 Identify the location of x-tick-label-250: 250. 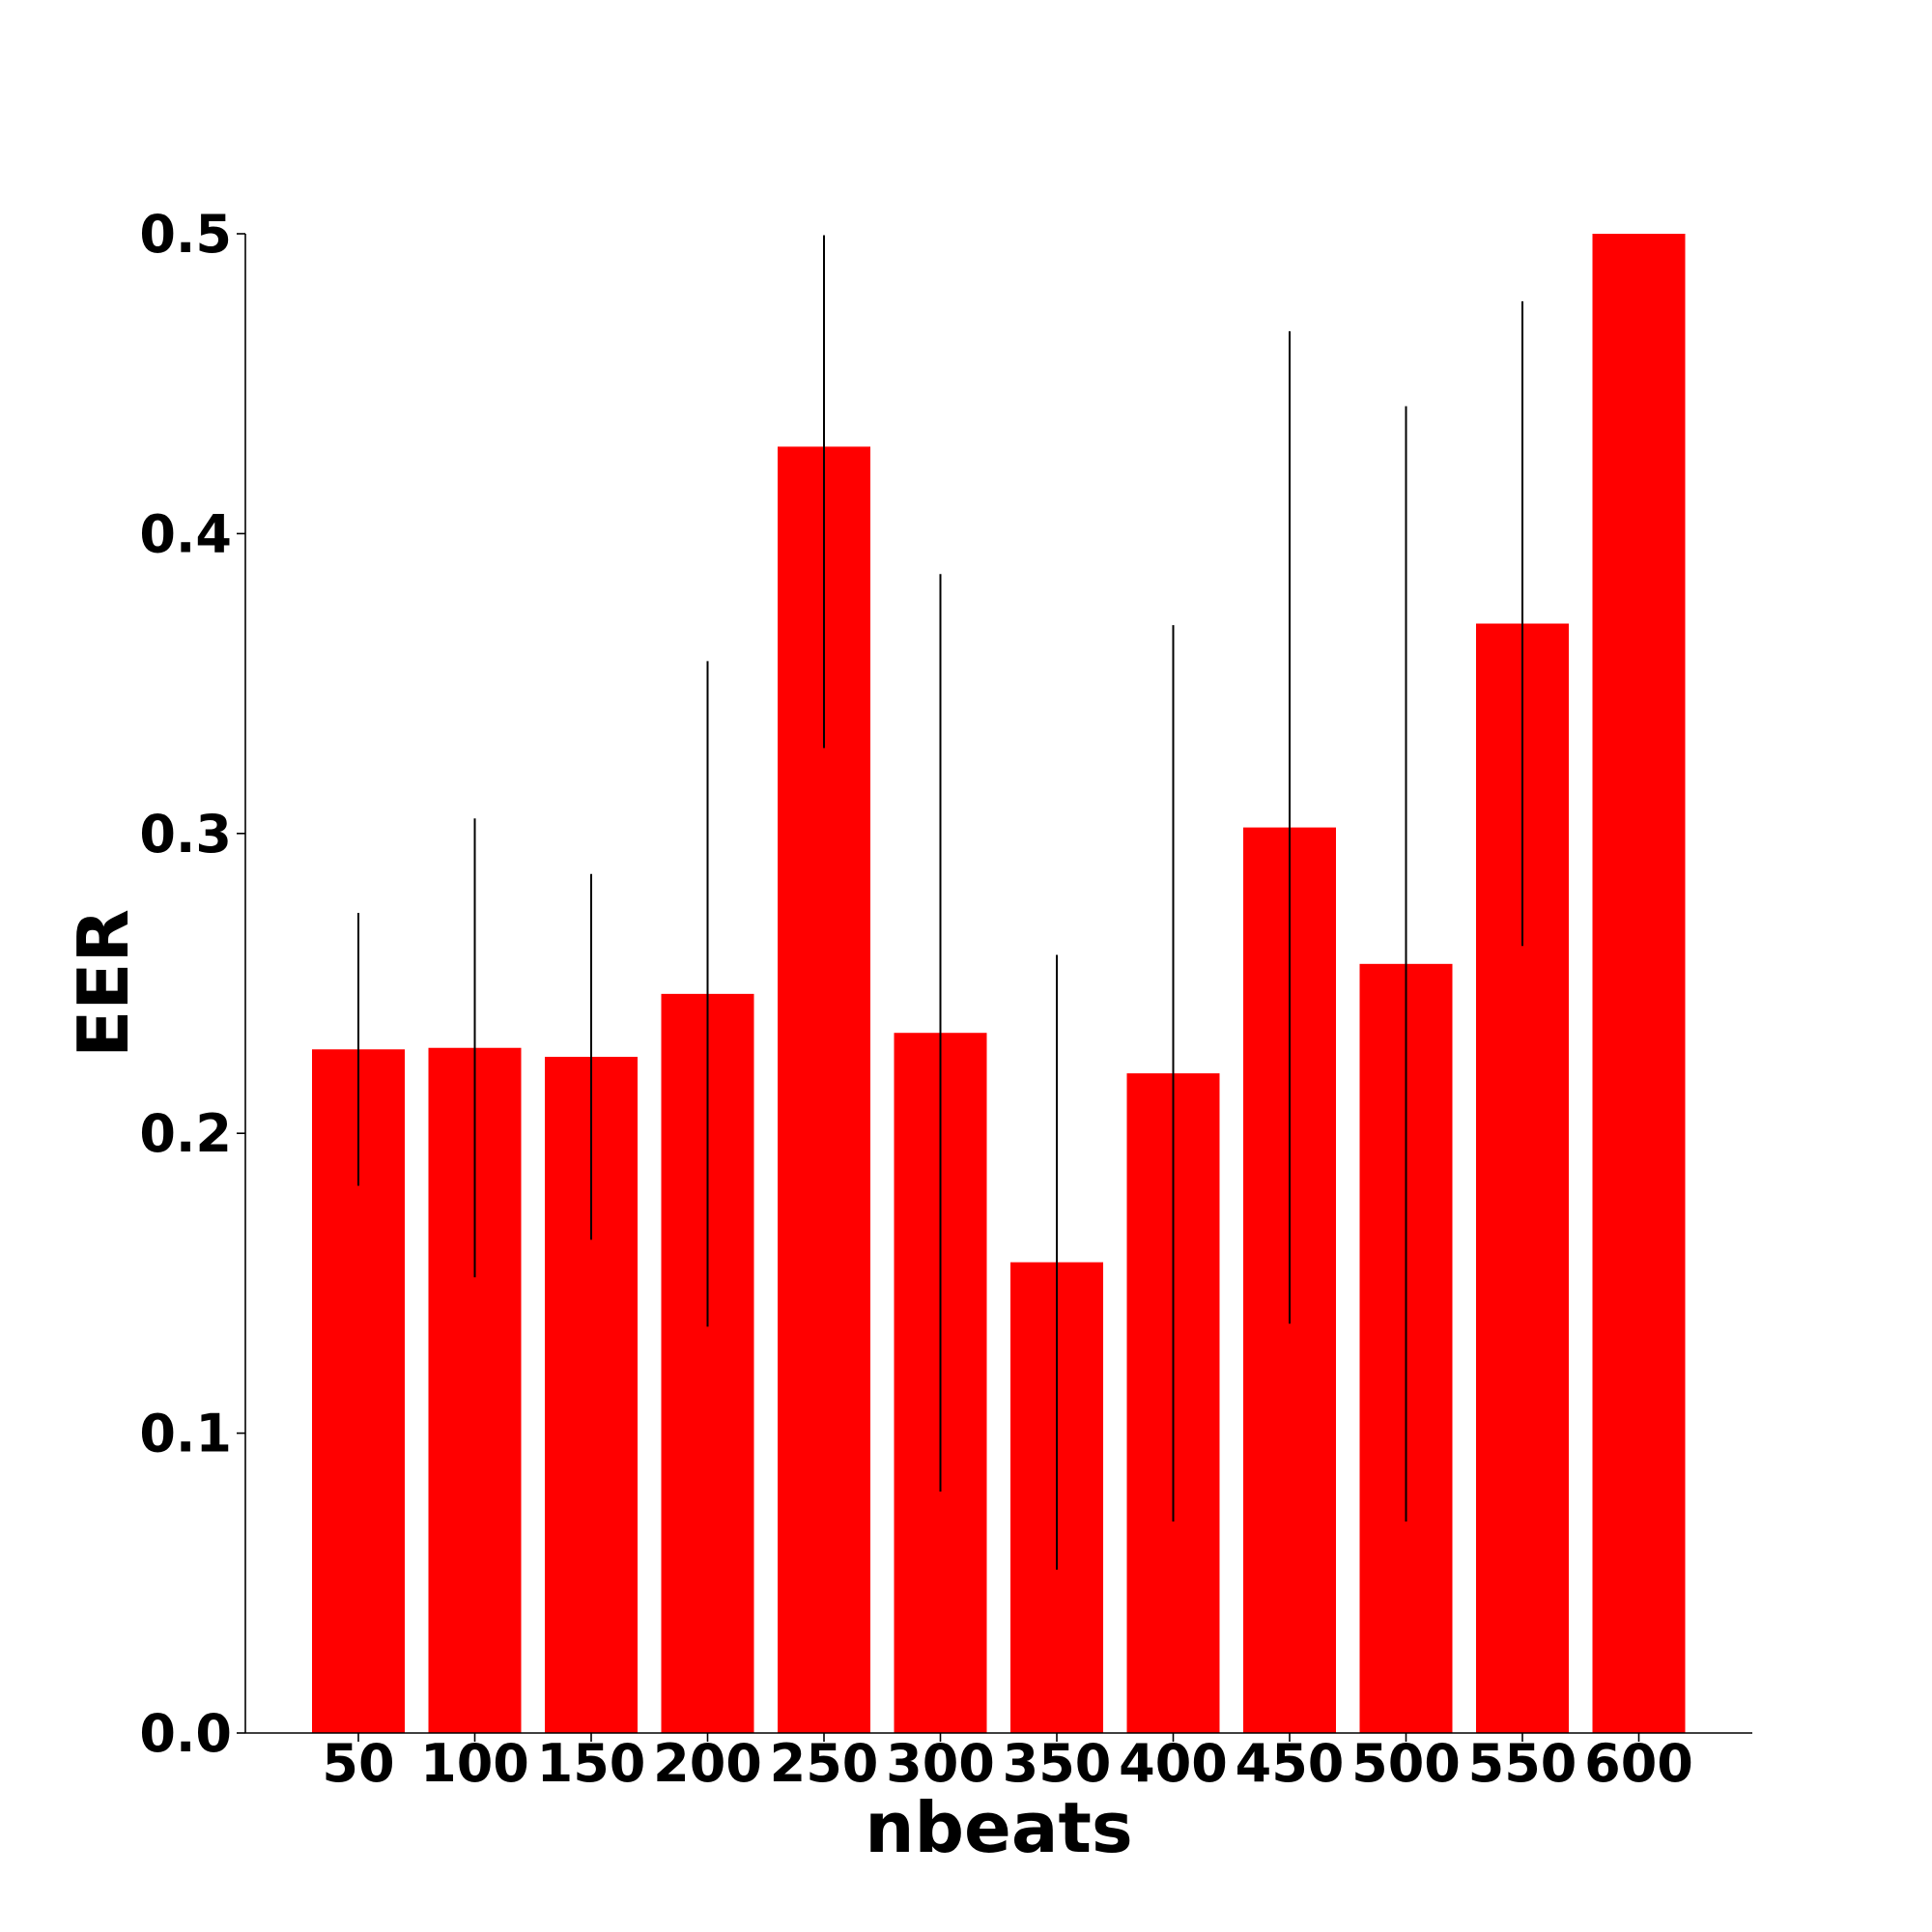
(824, 1763).